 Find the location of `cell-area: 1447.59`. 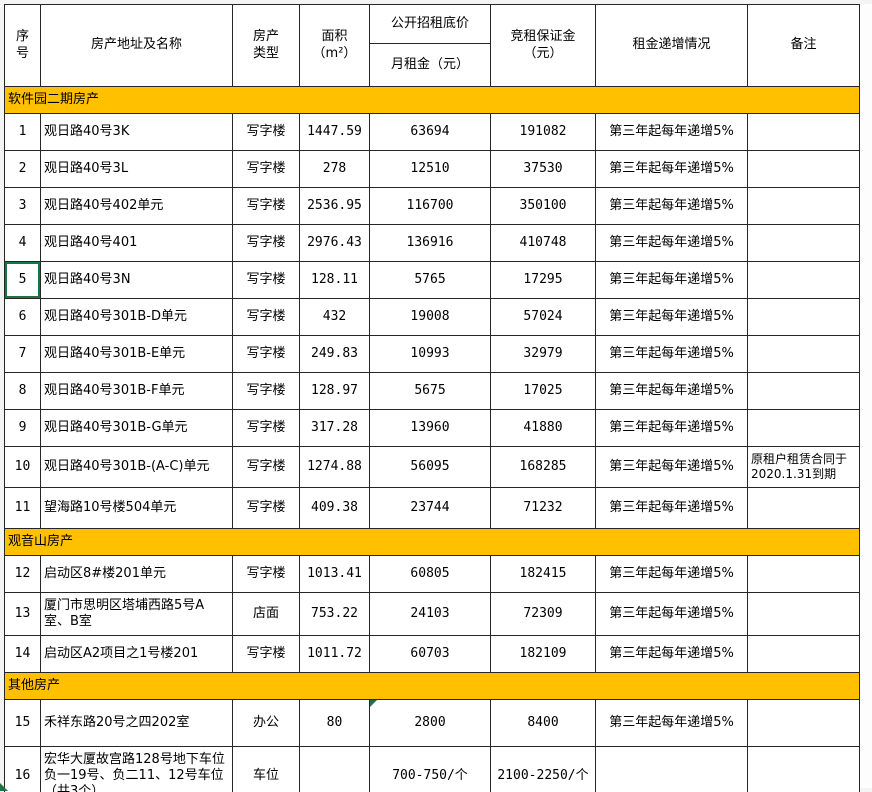

cell-area: 1447.59 is located at coordinates (334, 132).